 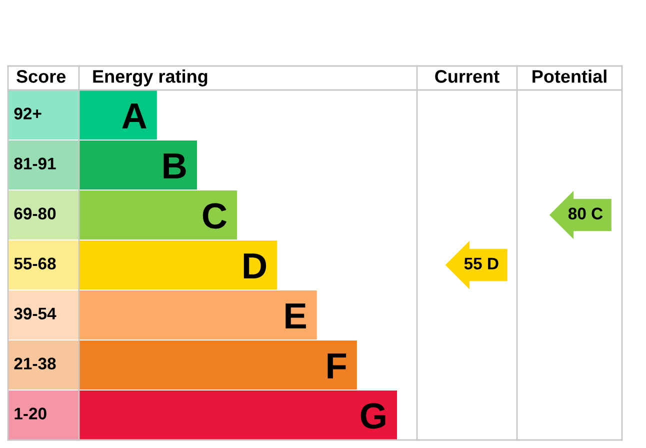 I want to click on y-tick-label: D, so click(x=255, y=265).